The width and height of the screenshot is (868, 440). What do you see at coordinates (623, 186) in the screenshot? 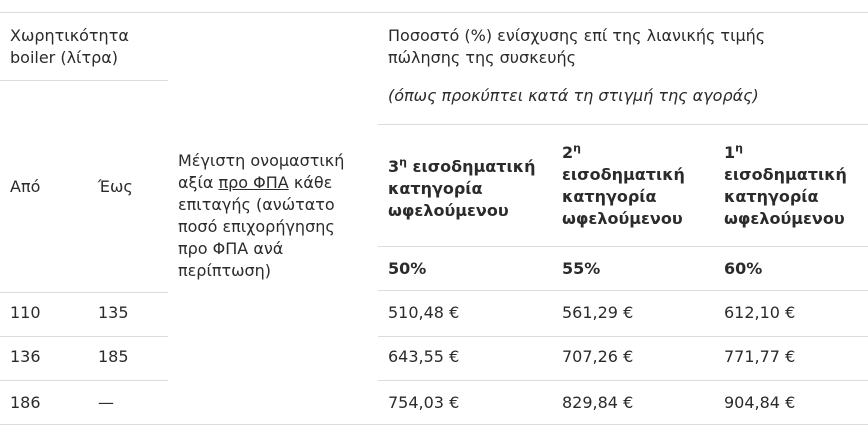
I see `category-2-header: 2η εισοδηματική κατηγορία ωφελούμενου` at bounding box center [623, 186].